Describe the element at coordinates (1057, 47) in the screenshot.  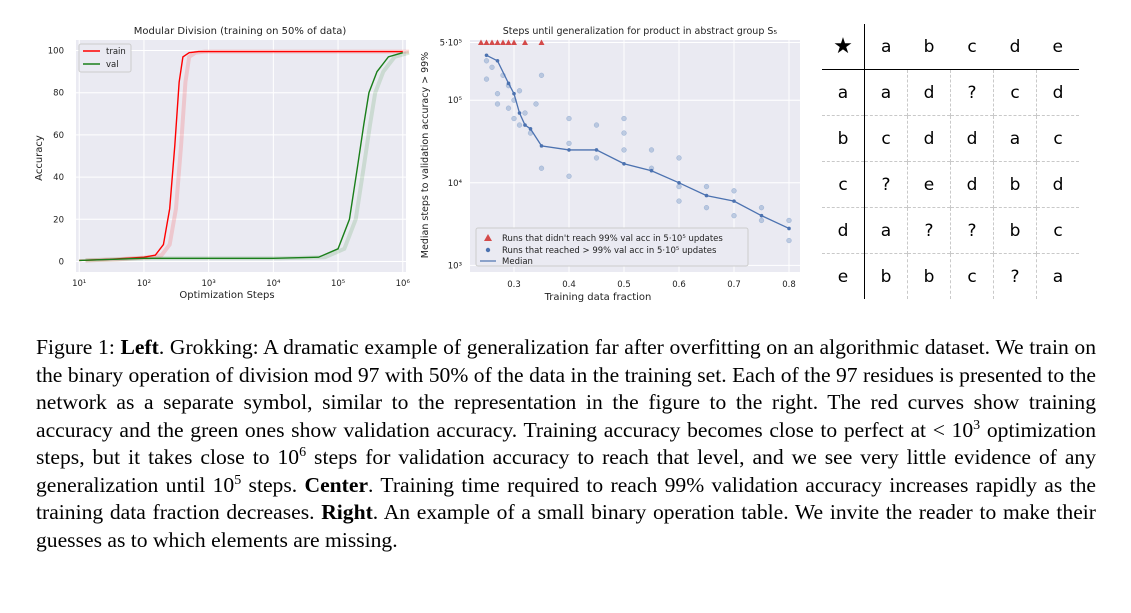
I see `column-header: e` at that location.